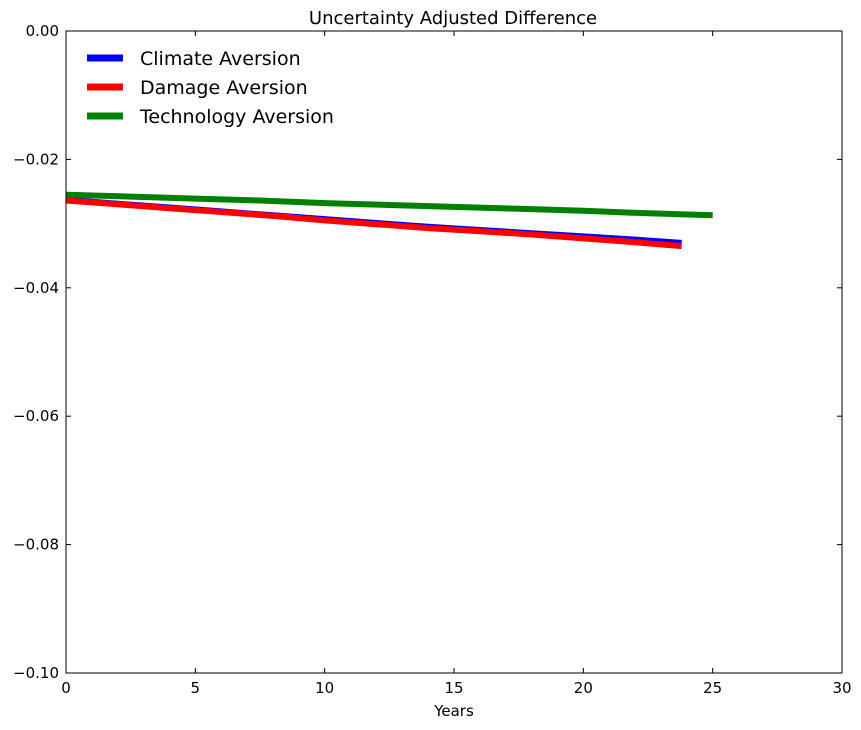  What do you see at coordinates (712, 688) in the screenshot?
I see `x-tick-label: 25` at bounding box center [712, 688].